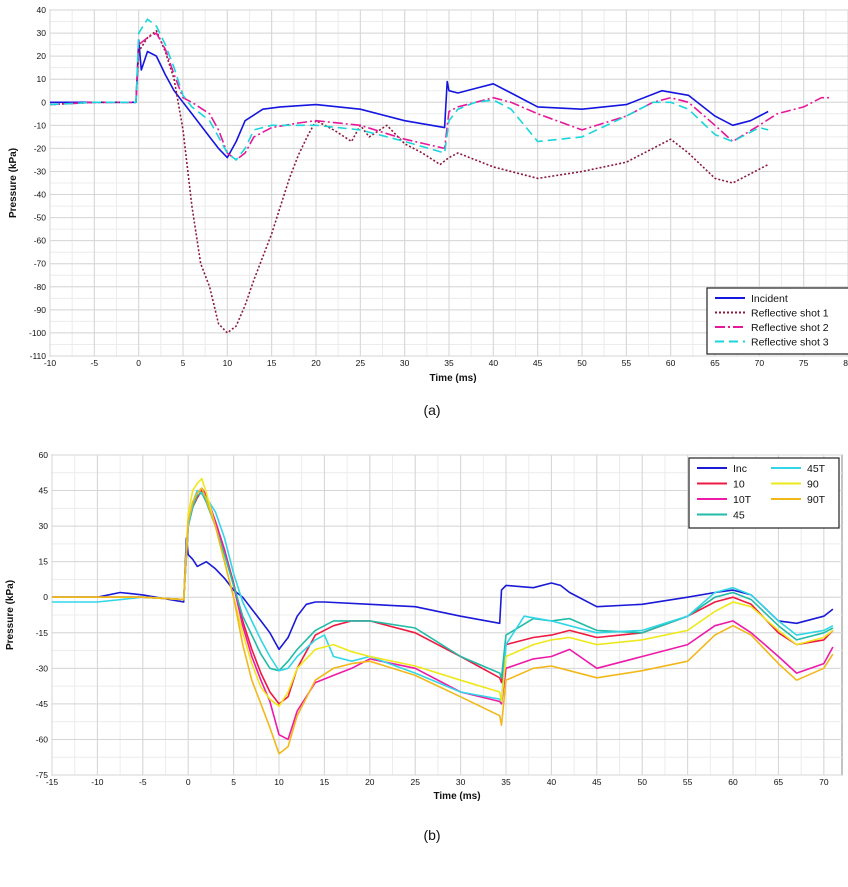  I want to click on figure-caption: (a), so click(431, 410).